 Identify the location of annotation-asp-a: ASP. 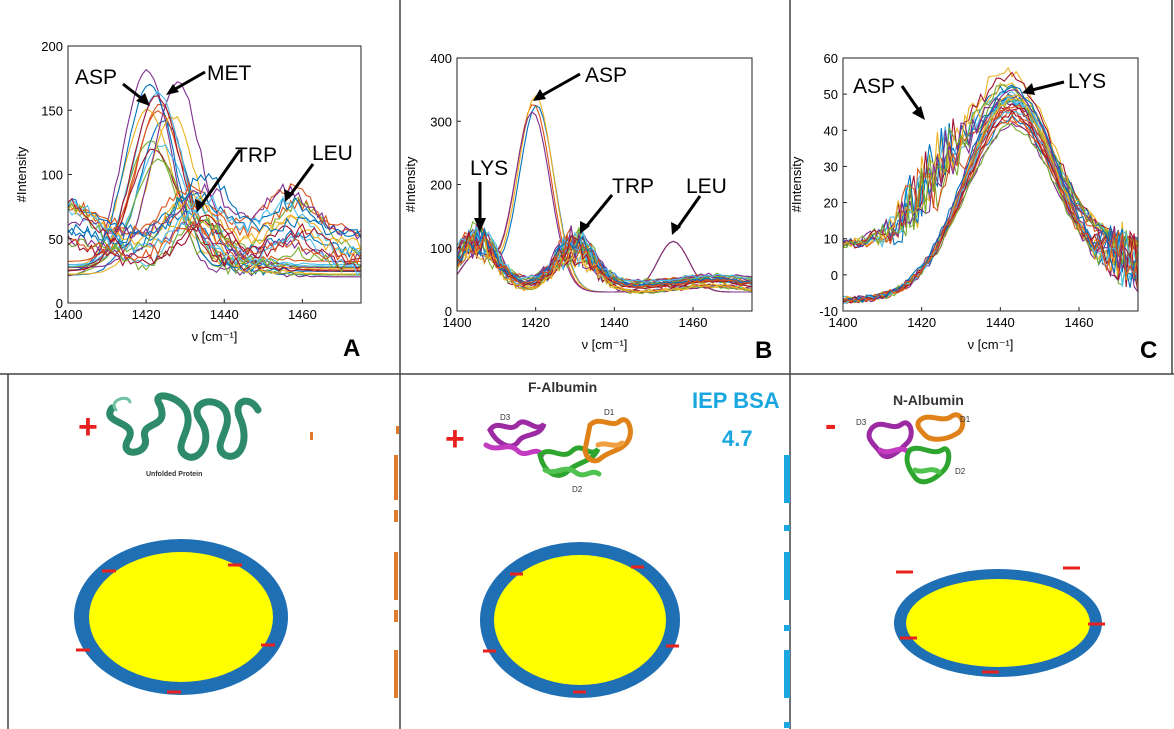
(96, 77).